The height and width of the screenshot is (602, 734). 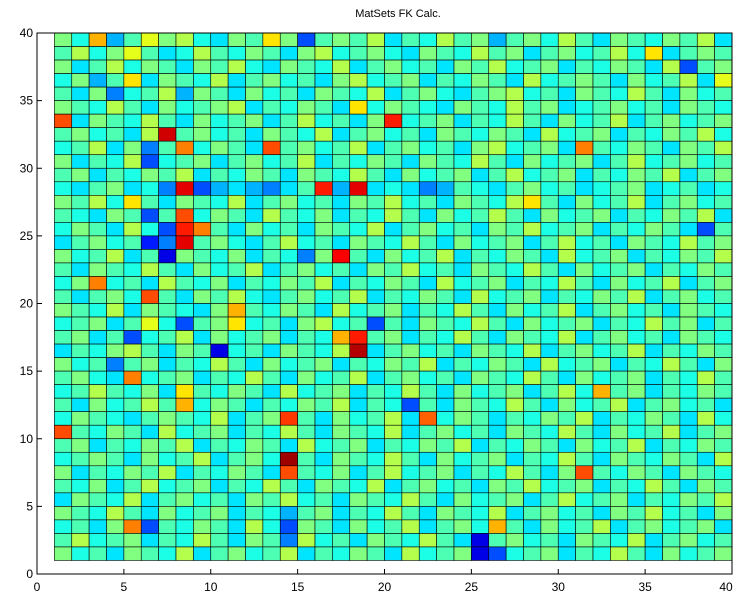 I want to click on x-tick-label: 25, so click(x=472, y=587).